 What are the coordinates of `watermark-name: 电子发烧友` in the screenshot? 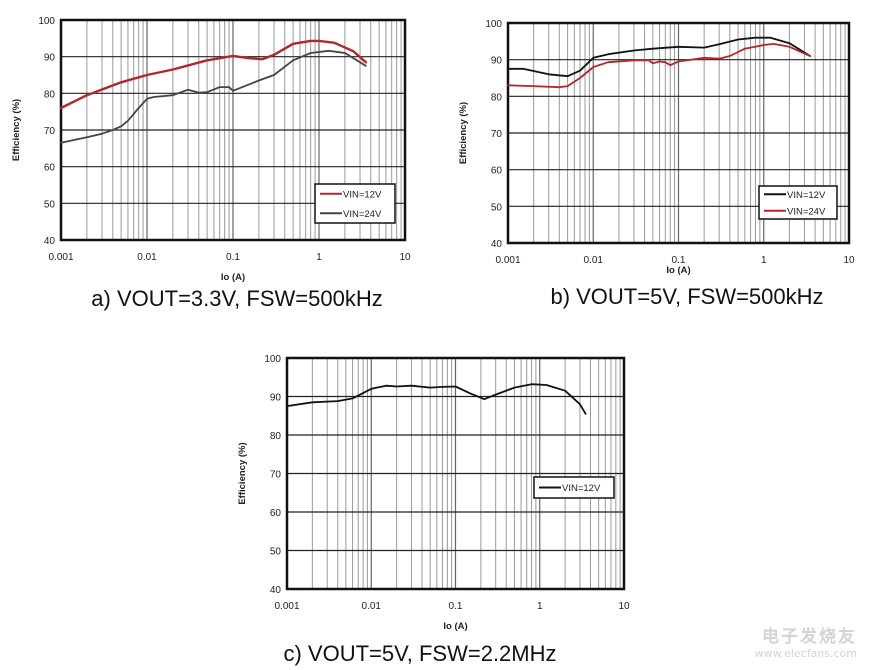 It's located at (809, 637).